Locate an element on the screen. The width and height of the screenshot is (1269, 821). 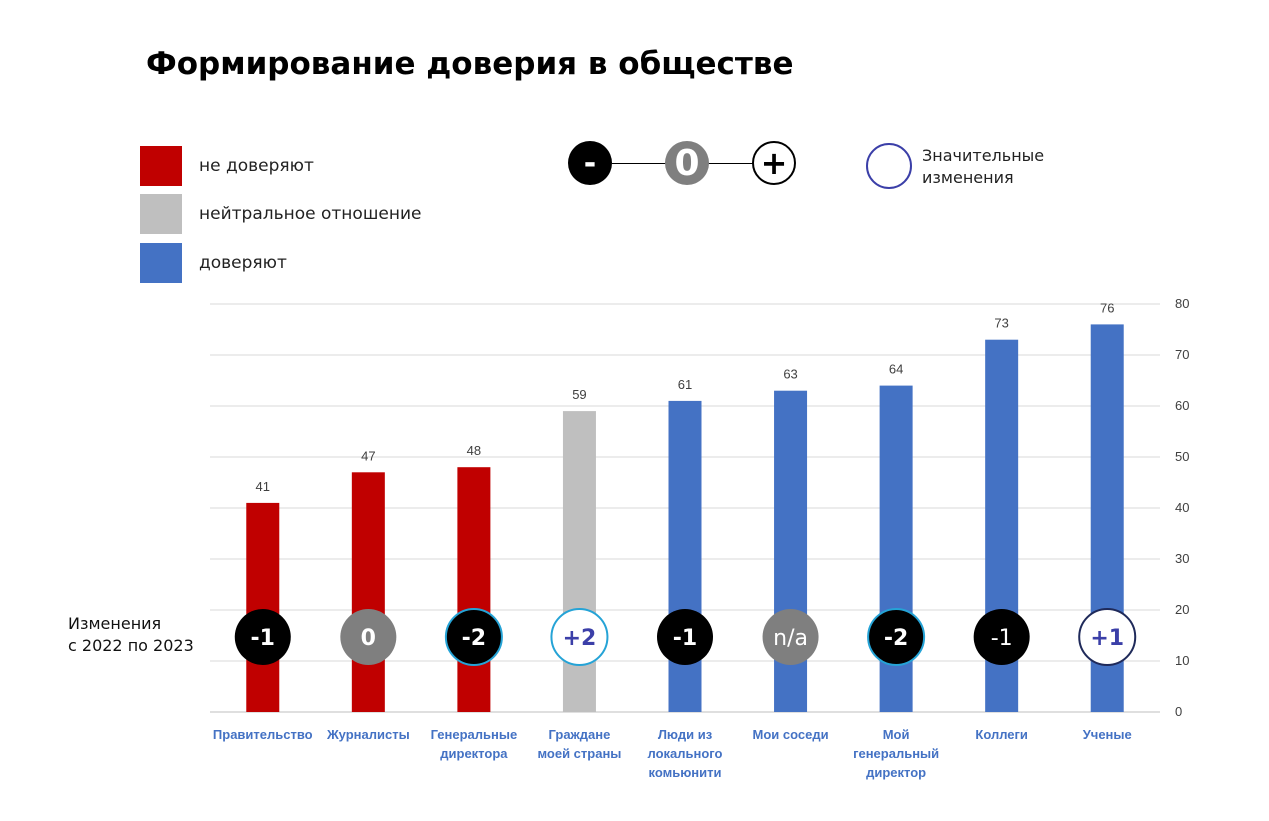
legend-item-neutral: нейтральное отношение is located at coordinates (290, 214).